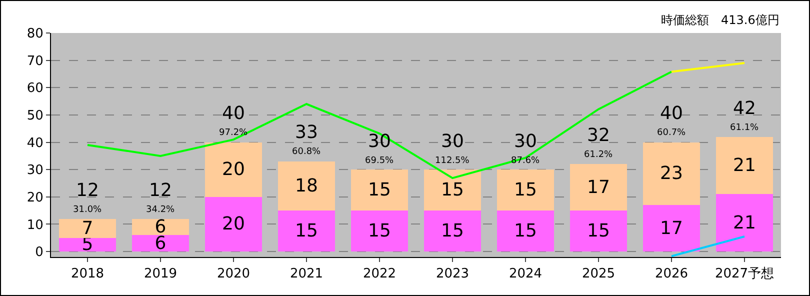 This screenshot has height=296, width=810. What do you see at coordinates (744, 274) in the screenshot?
I see `x-tick-label: 2027予想` at bounding box center [744, 274].